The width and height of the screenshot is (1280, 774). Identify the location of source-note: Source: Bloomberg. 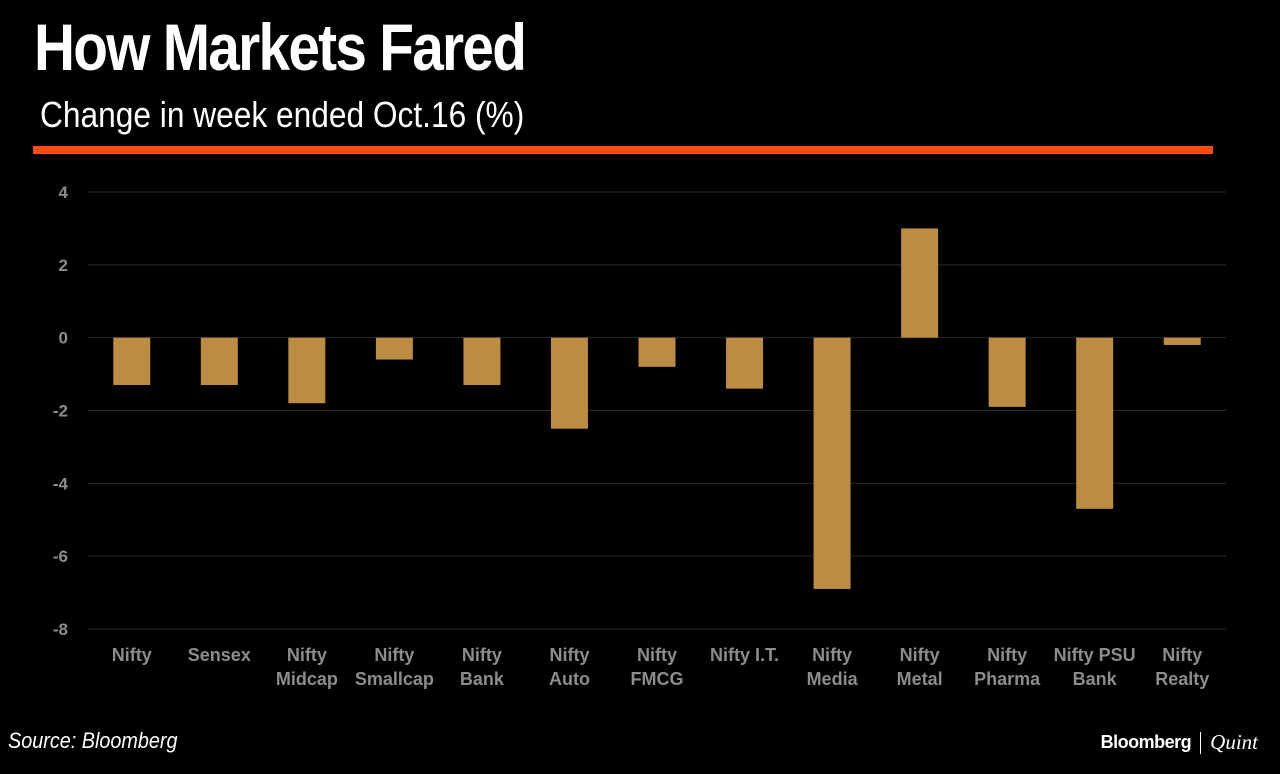
(93, 740).